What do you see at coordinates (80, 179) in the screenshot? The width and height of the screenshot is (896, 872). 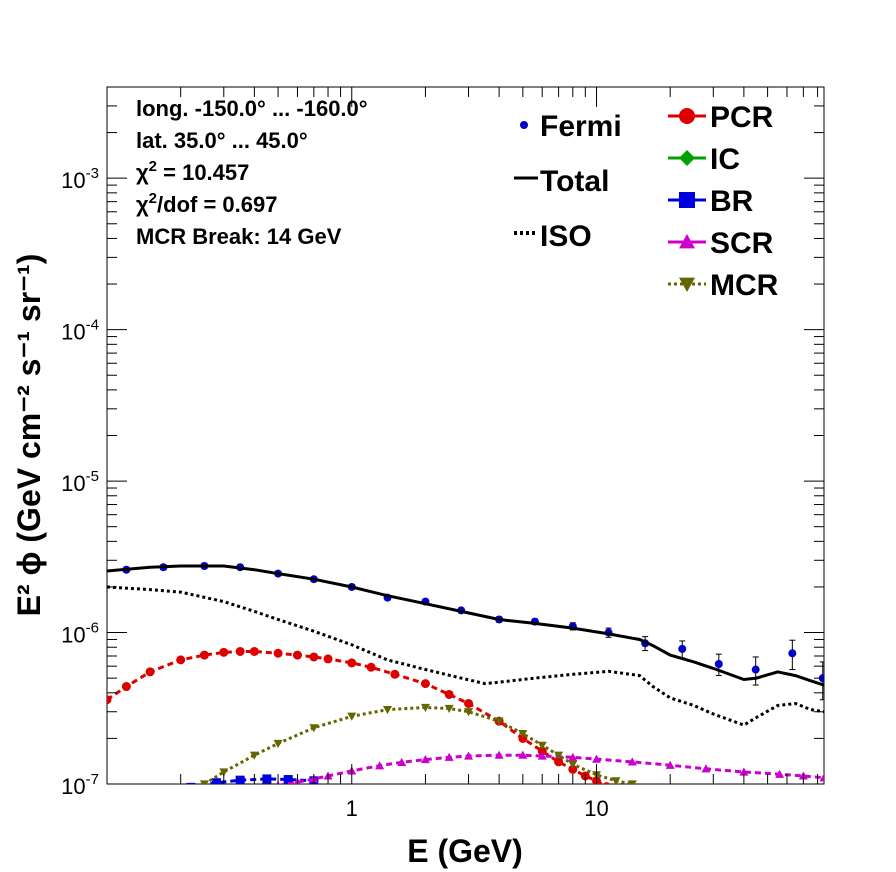 I see `y-tick-label: 10⁻³` at bounding box center [80, 179].